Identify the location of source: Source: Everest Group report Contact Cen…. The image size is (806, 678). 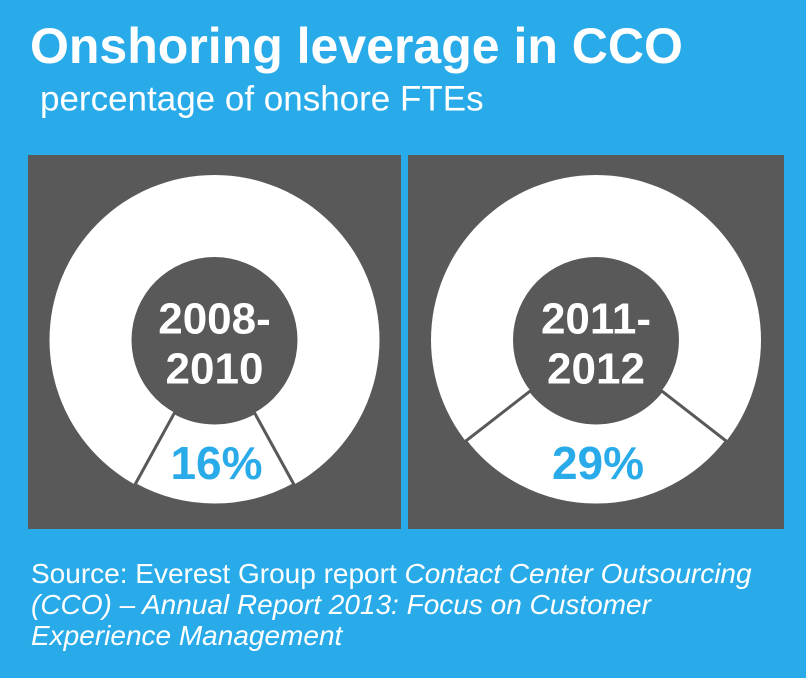
(411, 604).